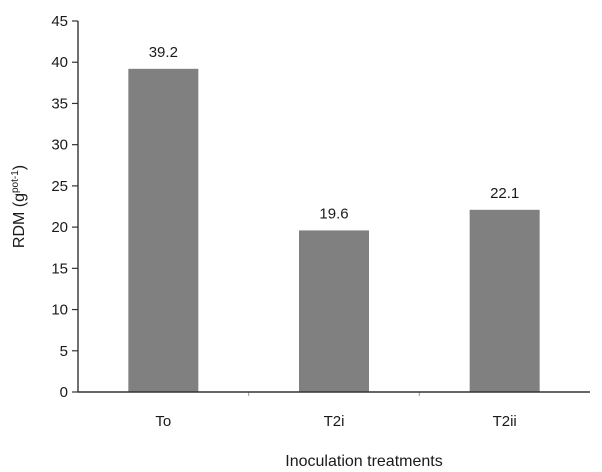 The width and height of the screenshot is (602, 472). I want to click on y-tick-label: 45, so click(59, 21).